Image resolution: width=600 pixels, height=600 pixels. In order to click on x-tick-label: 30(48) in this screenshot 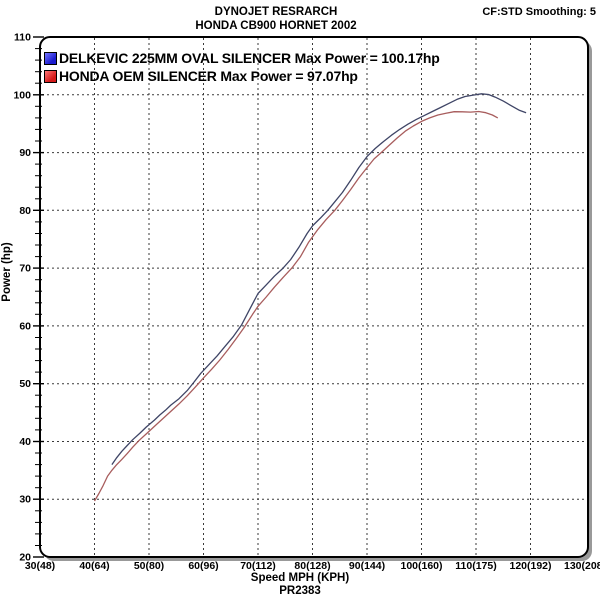, I will do `click(40, 566)`.